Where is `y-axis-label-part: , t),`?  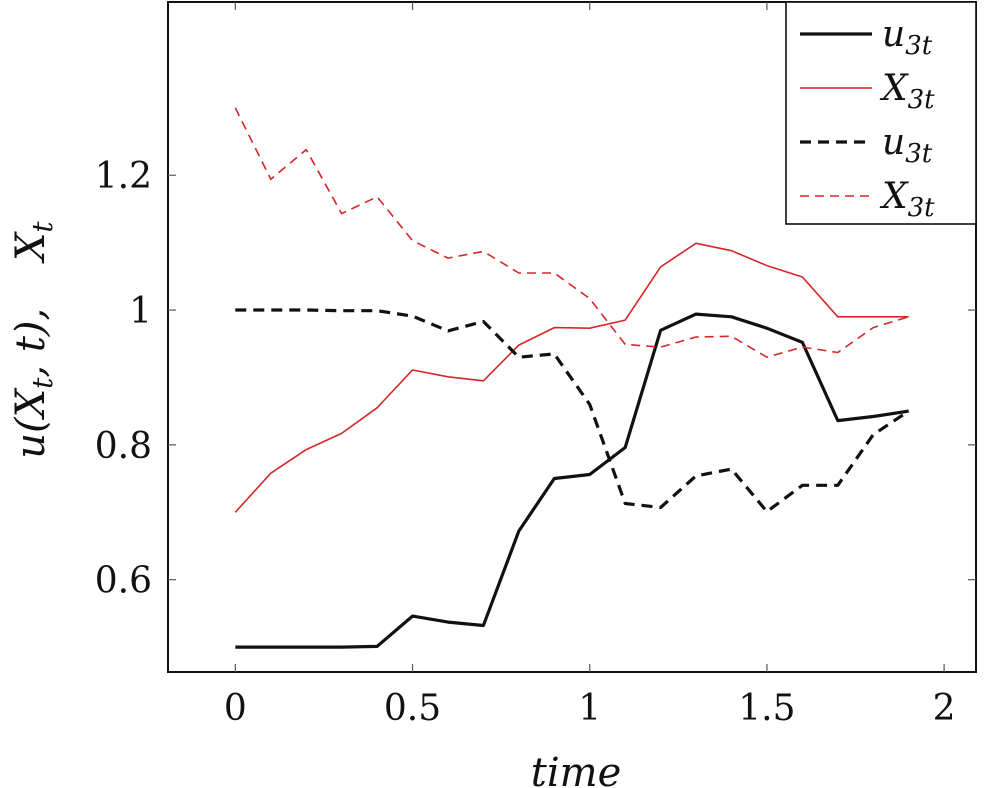
y-axis-label-part: , t), is located at coordinates (31, 336).